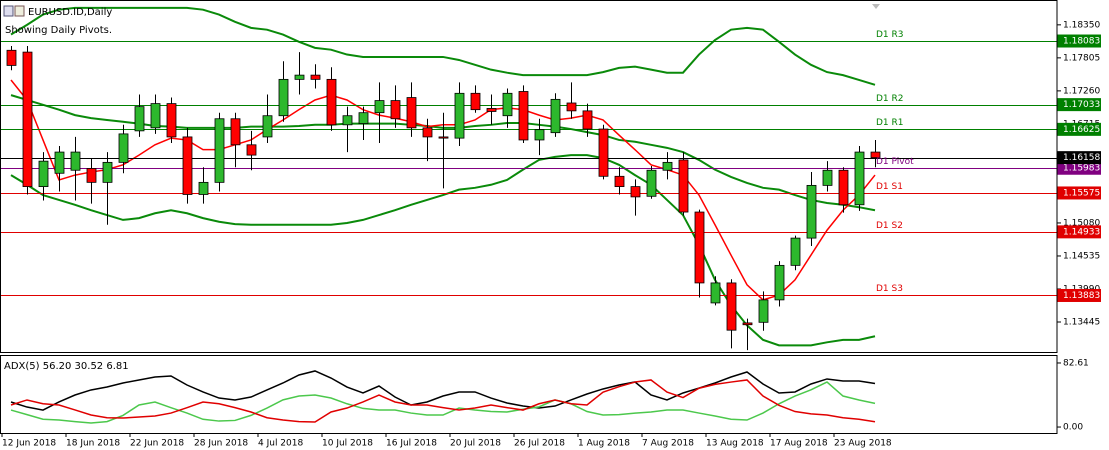 Image resolution: width=1109 pixels, height=450 pixels. What do you see at coordinates (58, 30) in the screenshot?
I see `chart-subtitle: Showing Daily Pivots.` at bounding box center [58, 30].